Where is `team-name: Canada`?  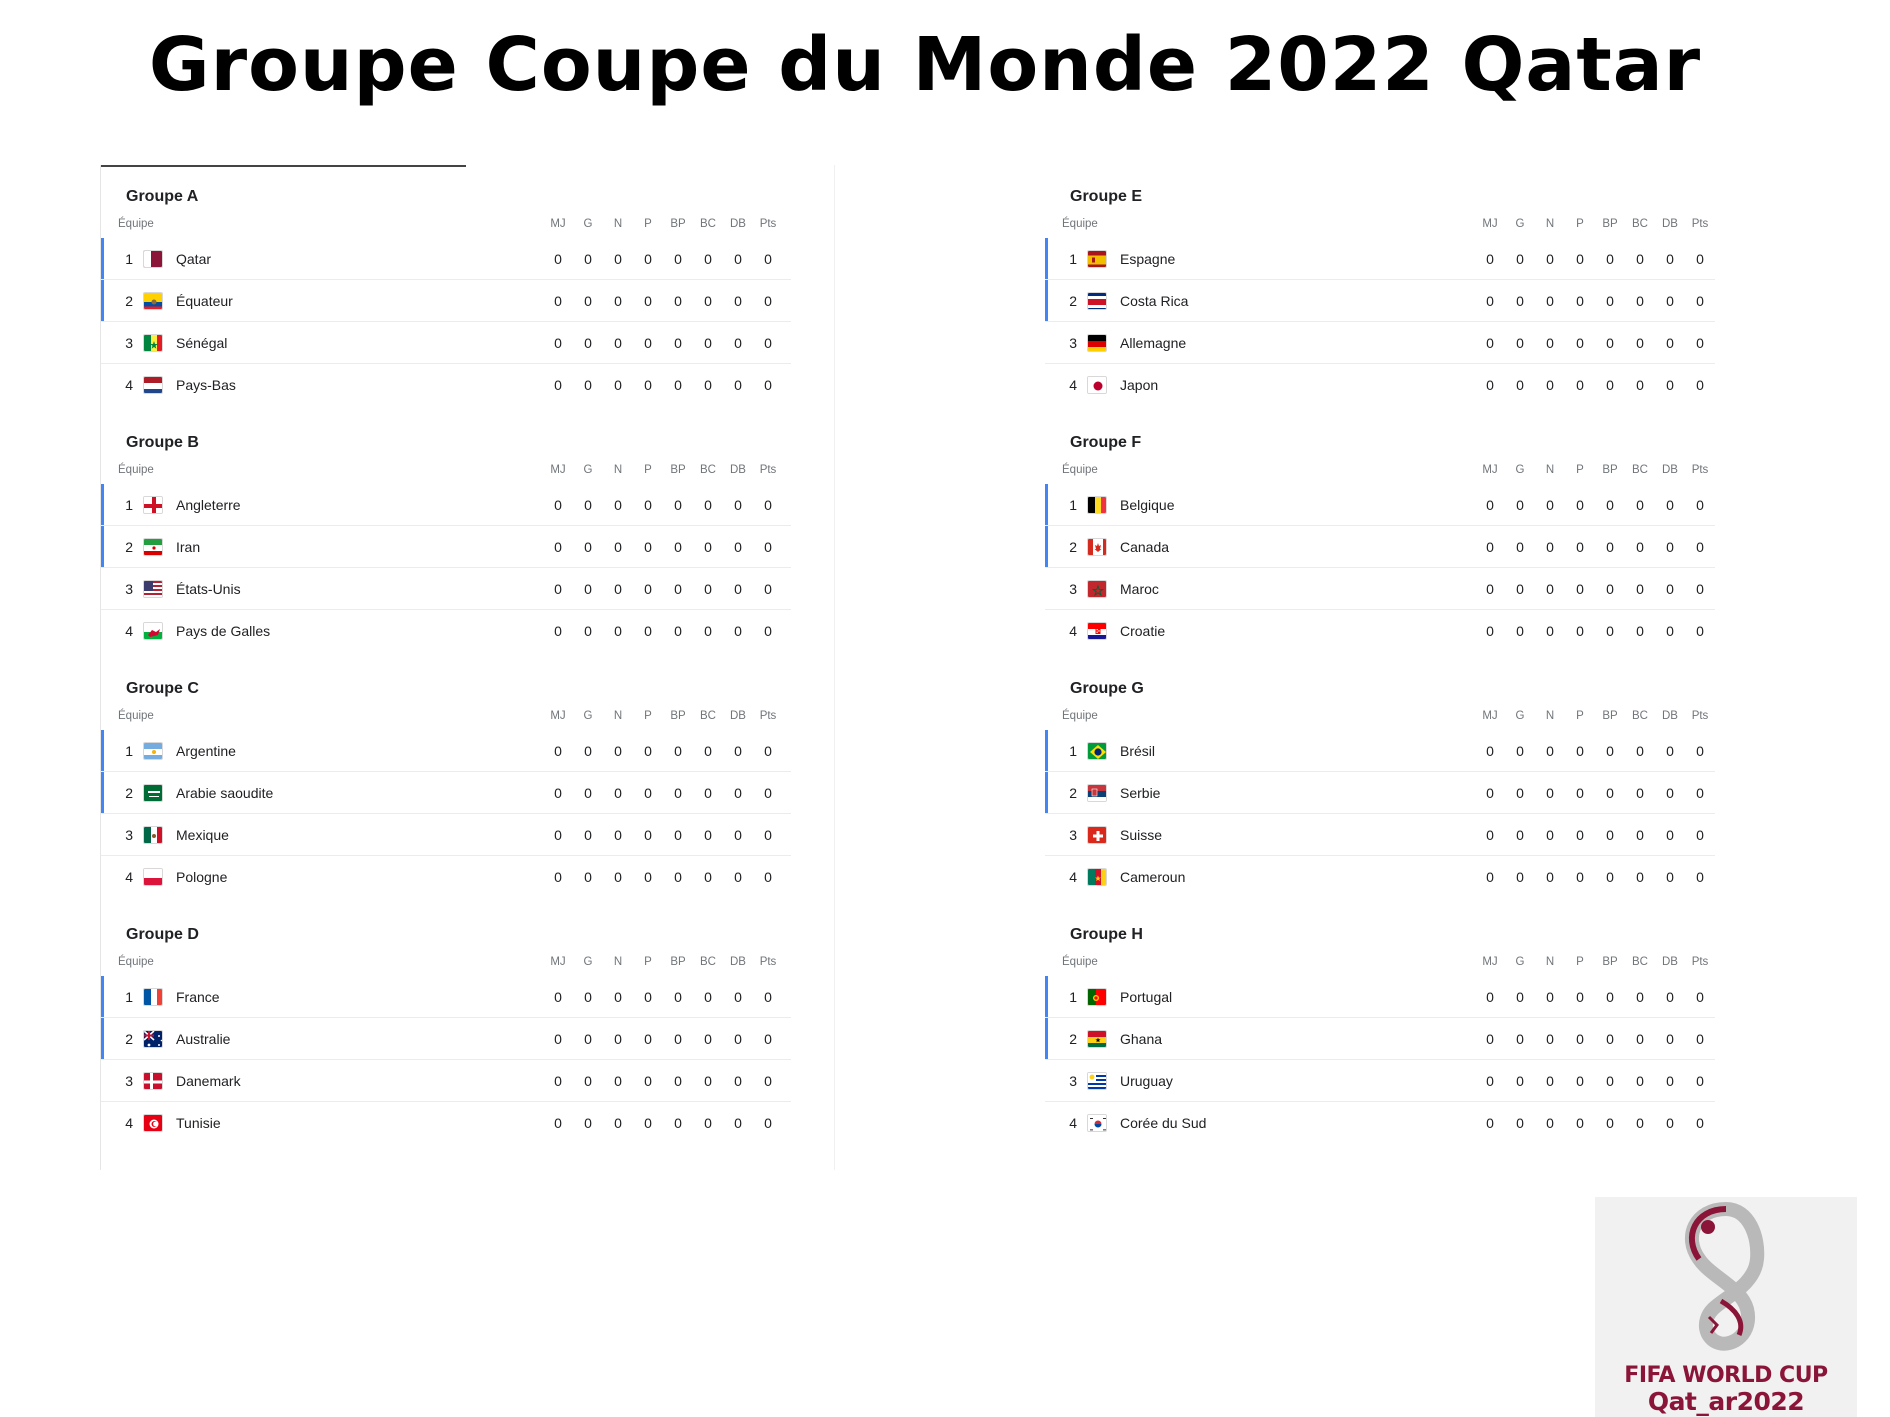 team-name: Canada is located at coordinates (1145, 547).